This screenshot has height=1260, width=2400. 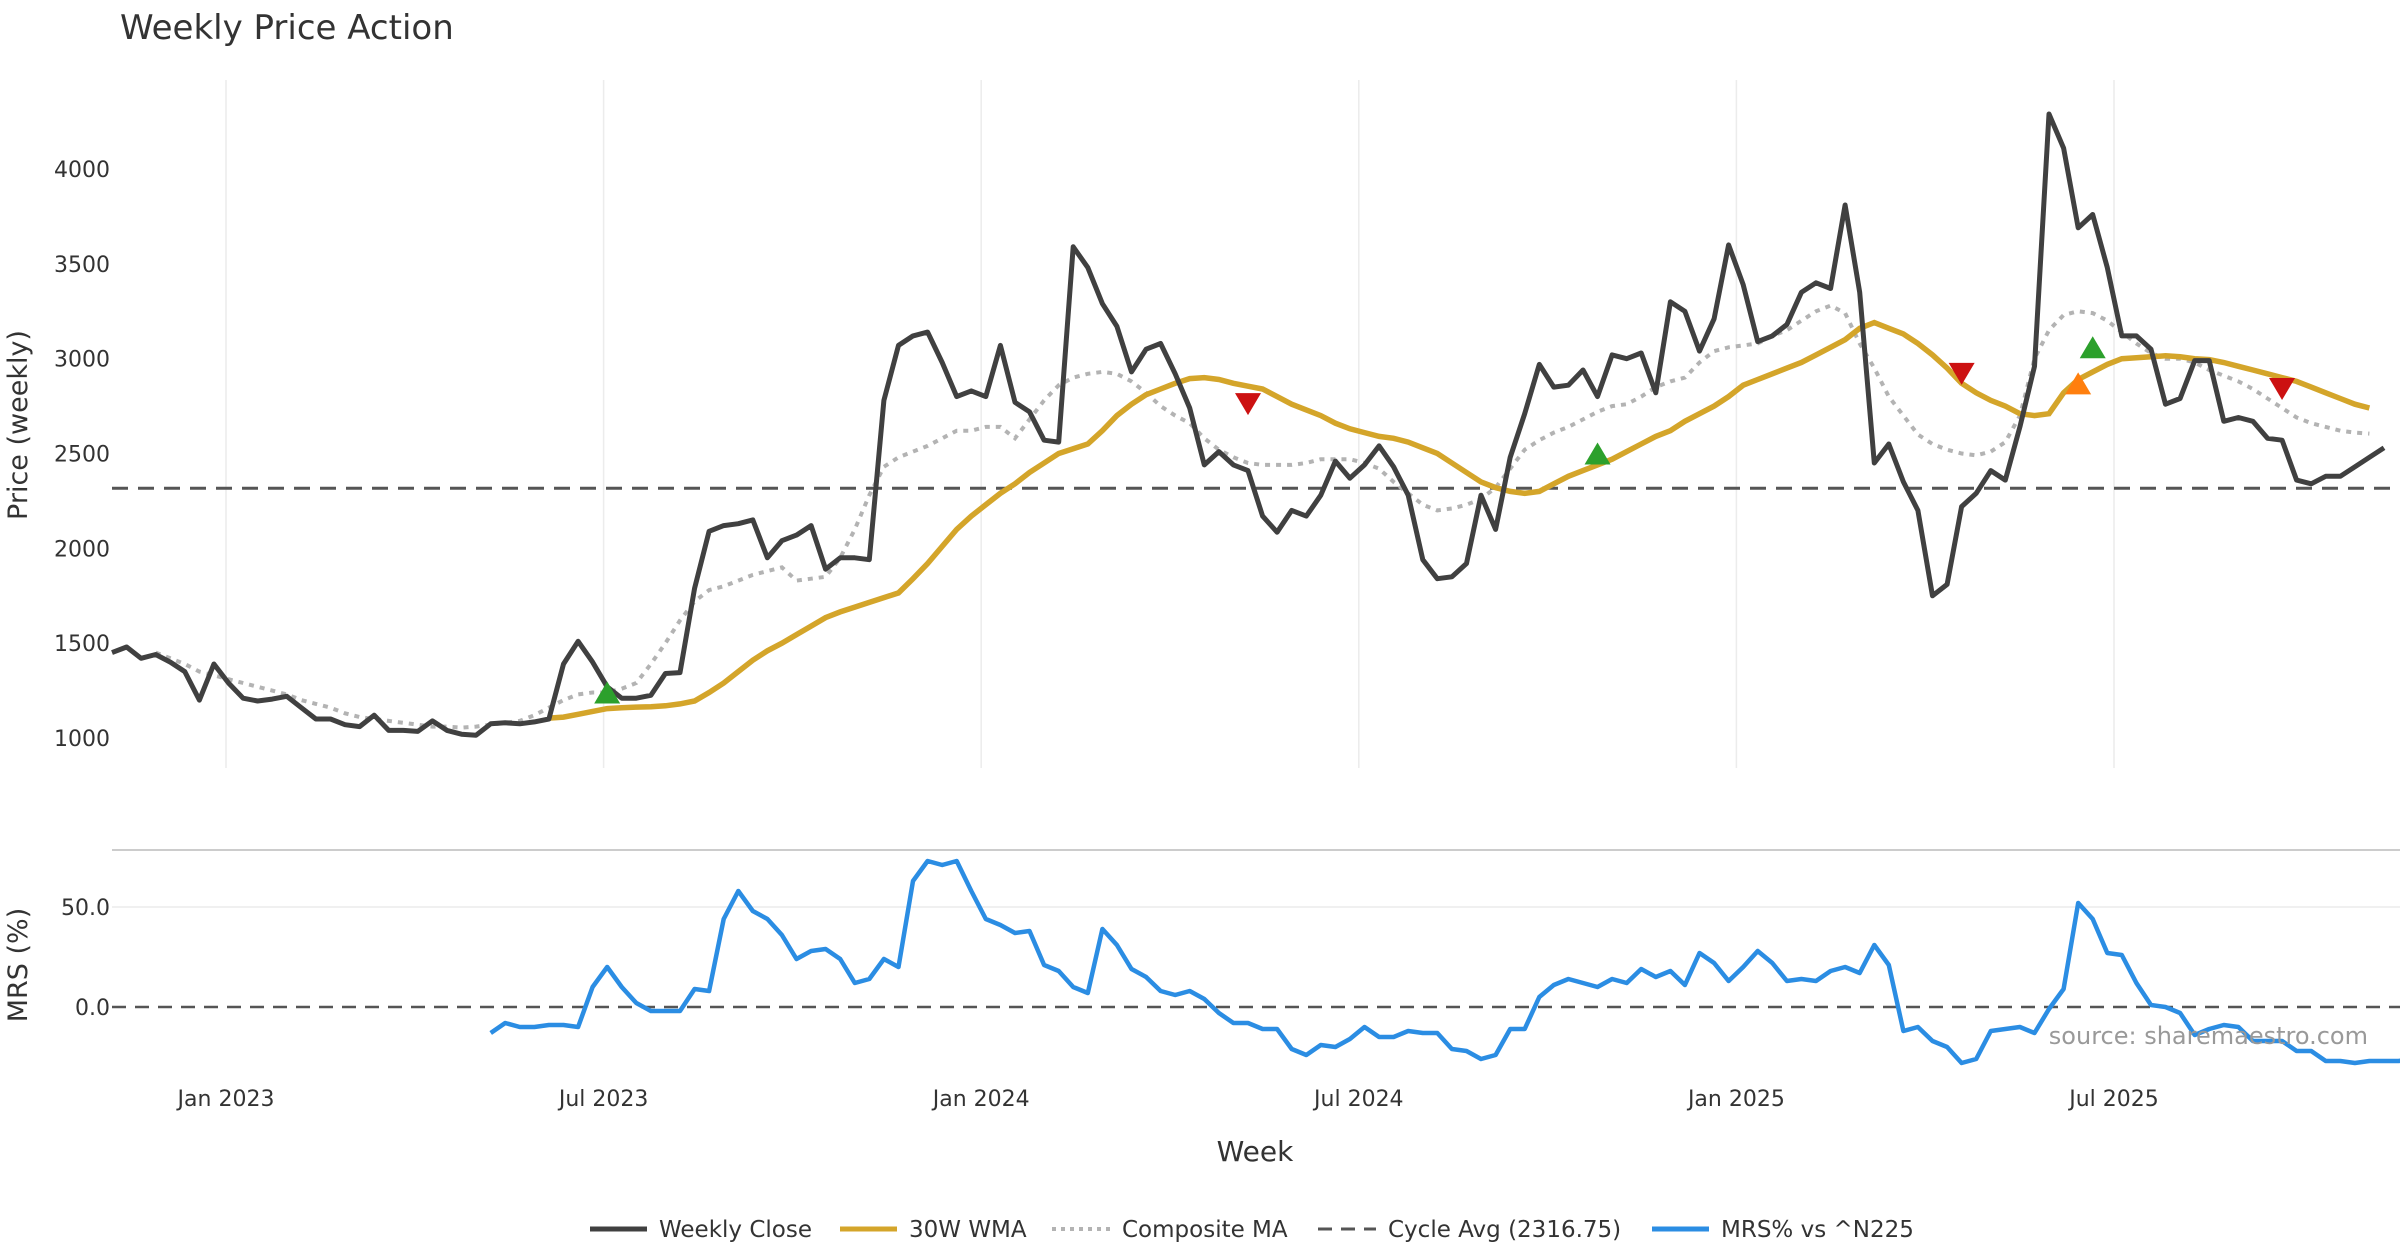 I want to click on legend-label-composite-ma: Composite MA, so click(x=1205, y=1230).